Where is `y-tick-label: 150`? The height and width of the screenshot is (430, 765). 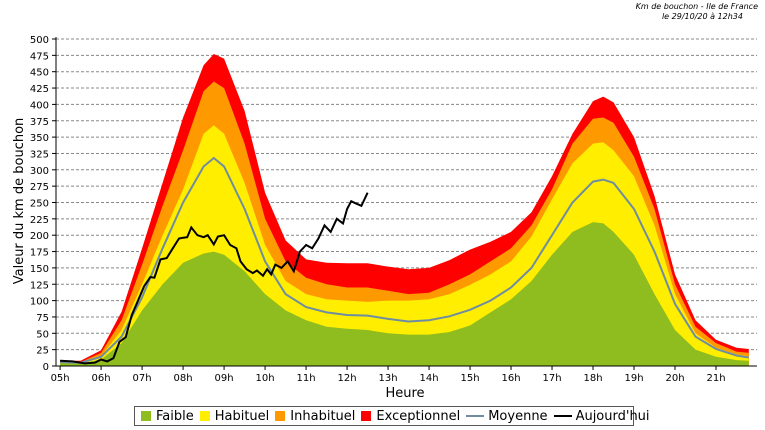 y-tick-label: 150 is located at coordinates (39, 269).